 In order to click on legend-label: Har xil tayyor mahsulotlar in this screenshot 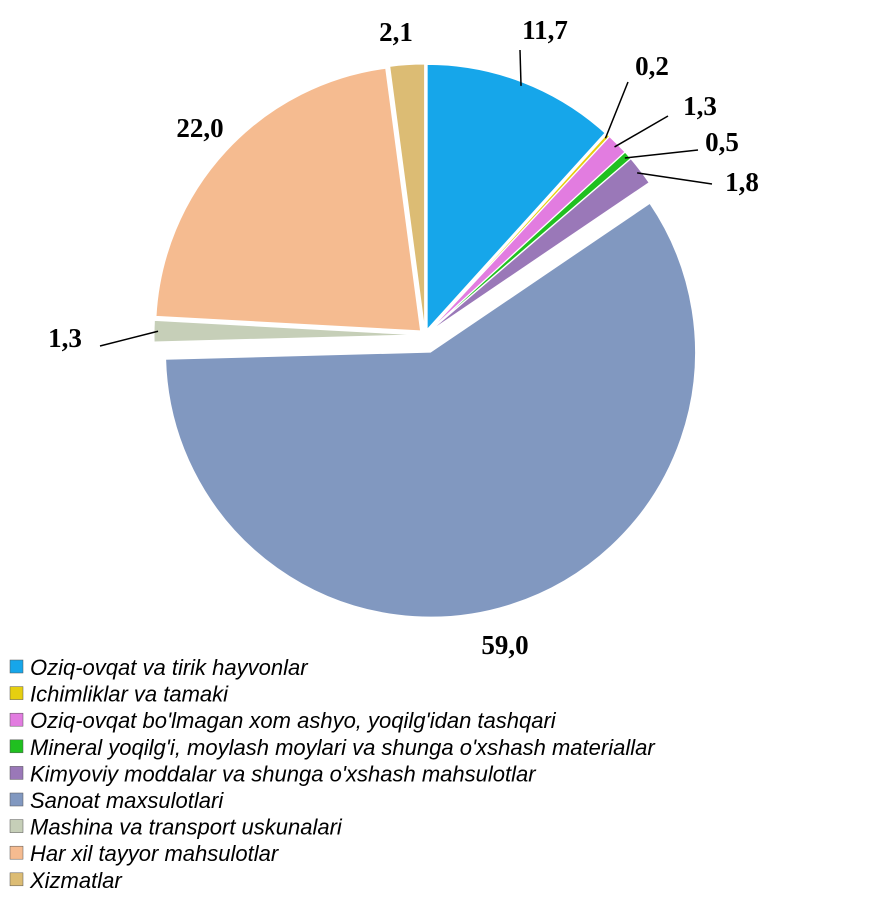, I will do `click(155, 853)`.